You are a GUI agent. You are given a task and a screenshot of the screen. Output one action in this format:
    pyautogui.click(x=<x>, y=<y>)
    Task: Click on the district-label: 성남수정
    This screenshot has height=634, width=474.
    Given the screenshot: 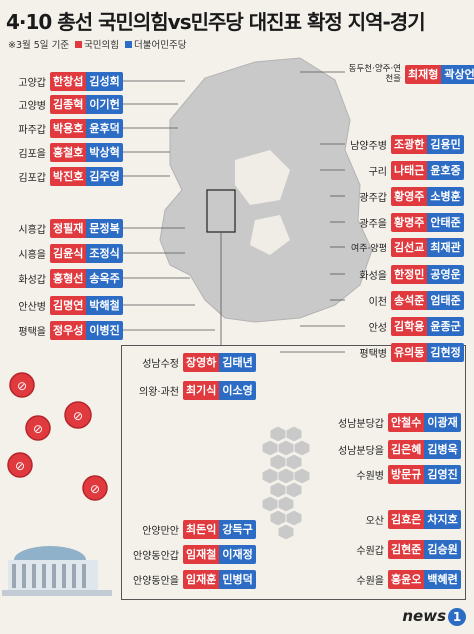 What is the action you would take?
    pyautogui.click(x=160, y=364)
    